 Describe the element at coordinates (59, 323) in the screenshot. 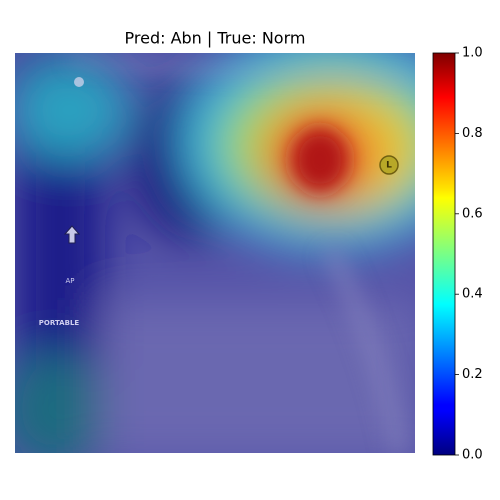

I see `image-annotation: PORTABLE` at that location.